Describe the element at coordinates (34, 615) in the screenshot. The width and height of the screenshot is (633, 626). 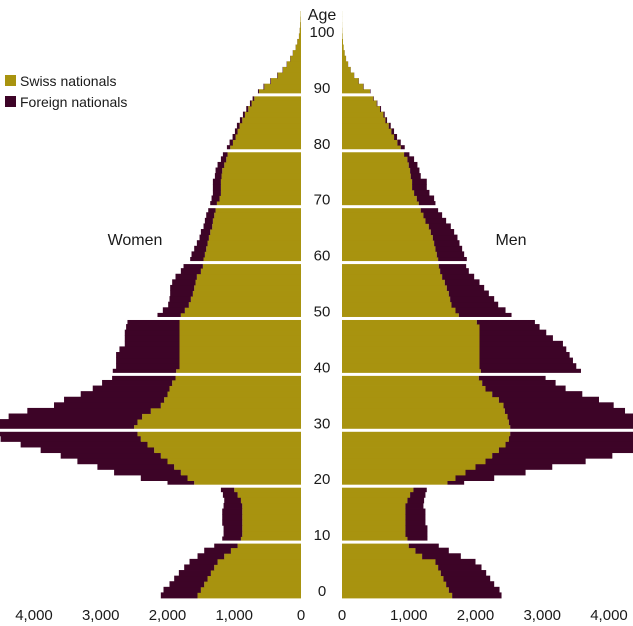
I see `x-tick-label-left: 4,000` at that location.